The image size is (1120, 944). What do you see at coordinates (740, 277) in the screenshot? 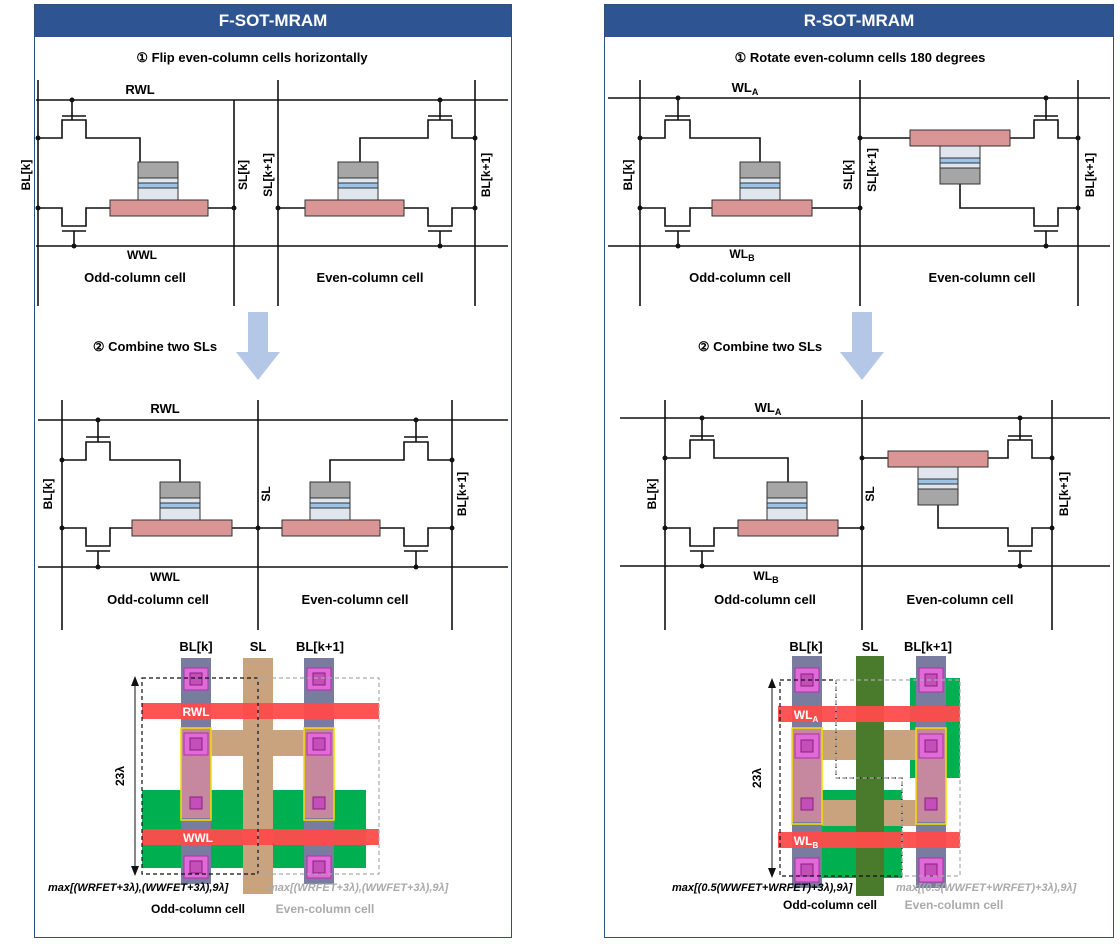
I see `right-top-odd-label: Odd-column cell` at bounding box center [740, 277].